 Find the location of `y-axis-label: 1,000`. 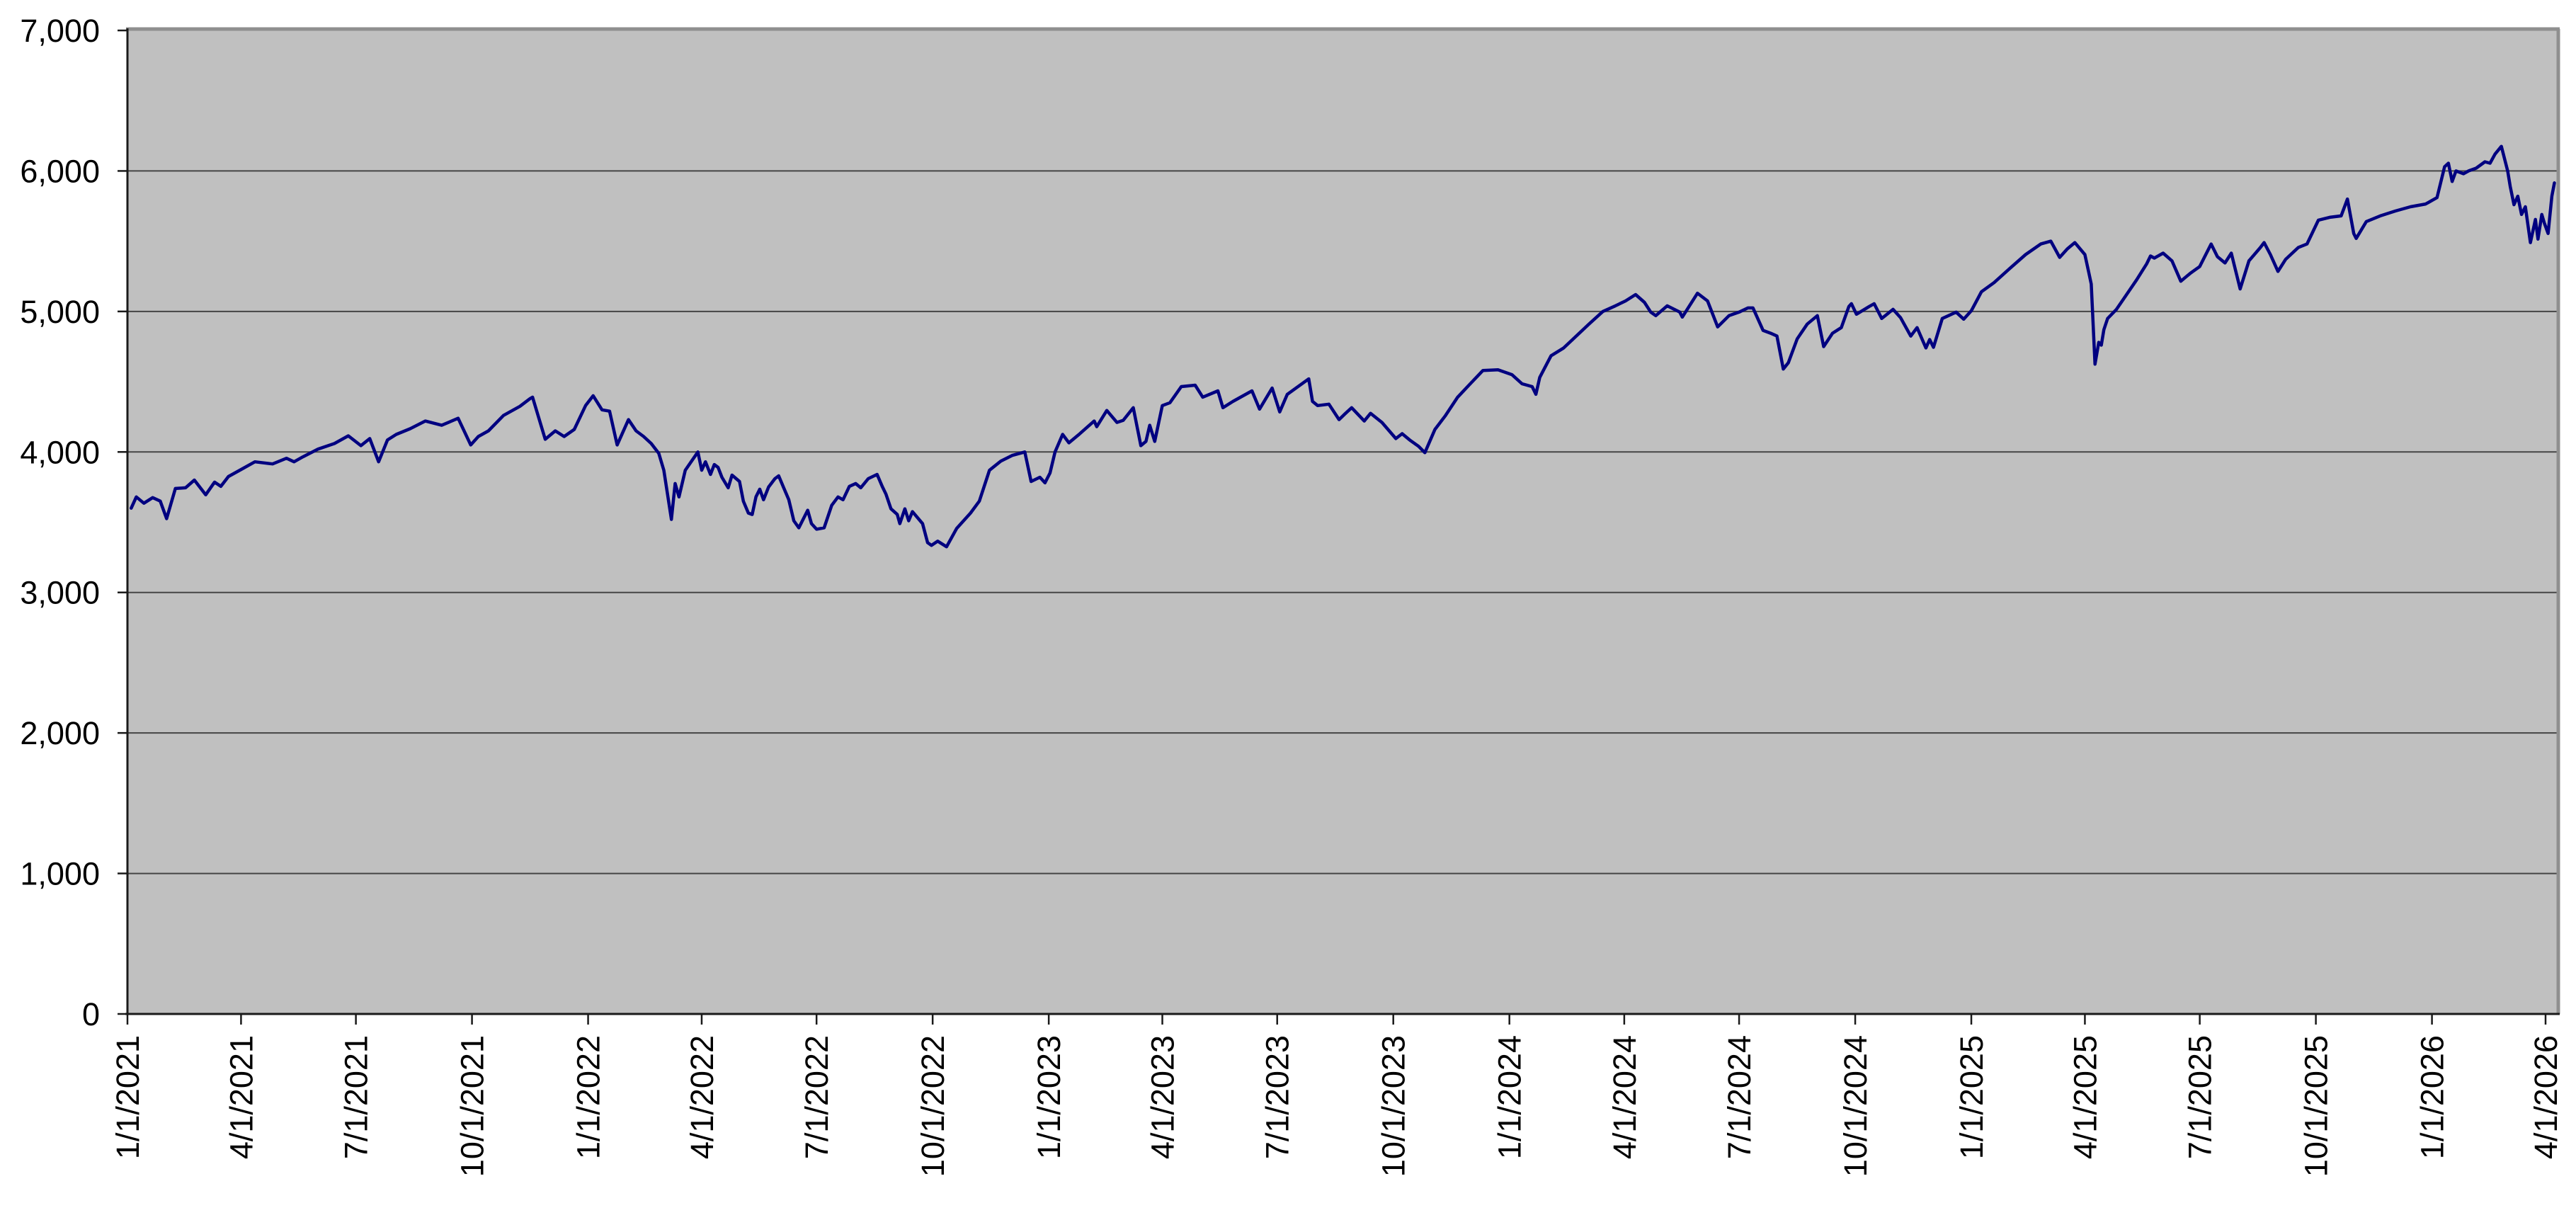

y-axis-label: 1,000 is located at coordinates (60, 874).